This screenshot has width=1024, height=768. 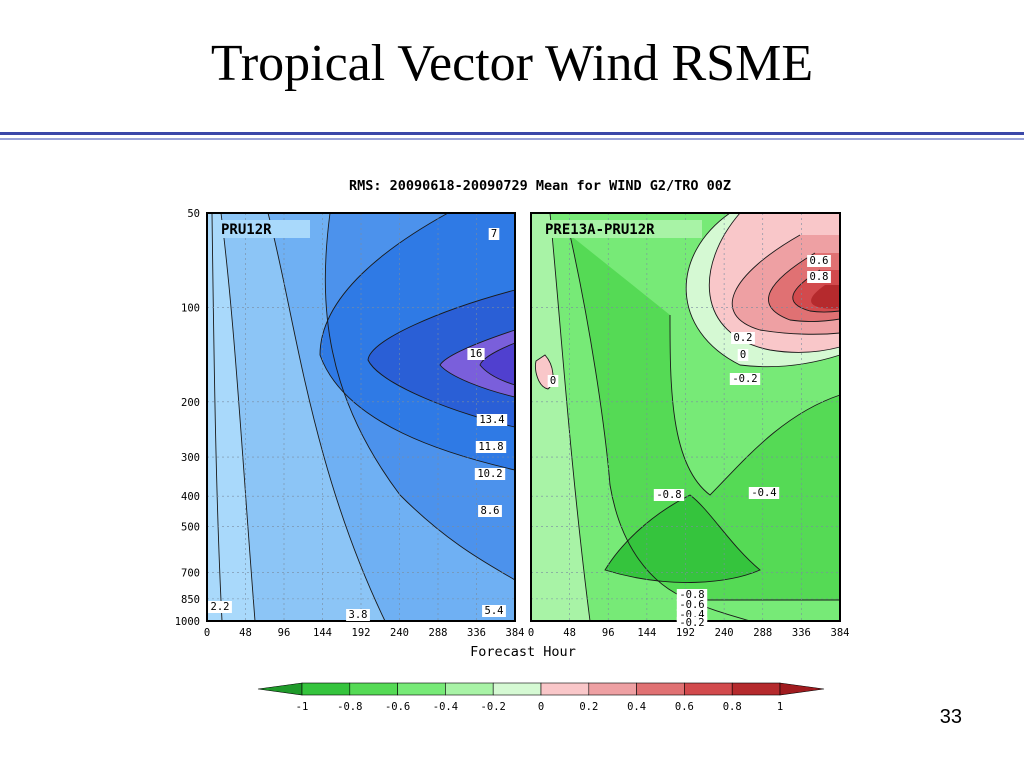 I want to click on contour-label: 16, so click(x=476, y=354).